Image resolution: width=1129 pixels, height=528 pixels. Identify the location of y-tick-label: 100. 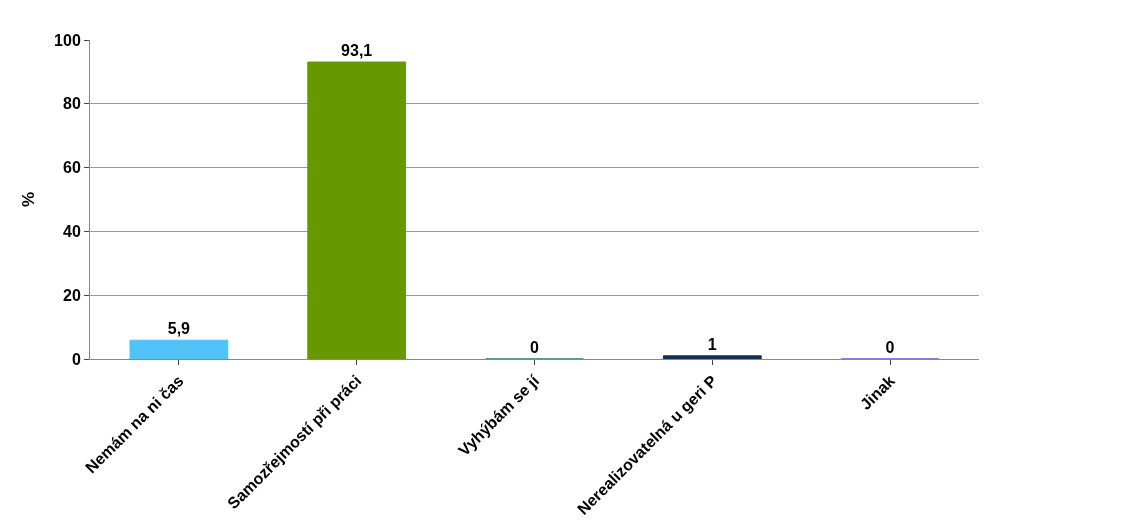
(67, 40).